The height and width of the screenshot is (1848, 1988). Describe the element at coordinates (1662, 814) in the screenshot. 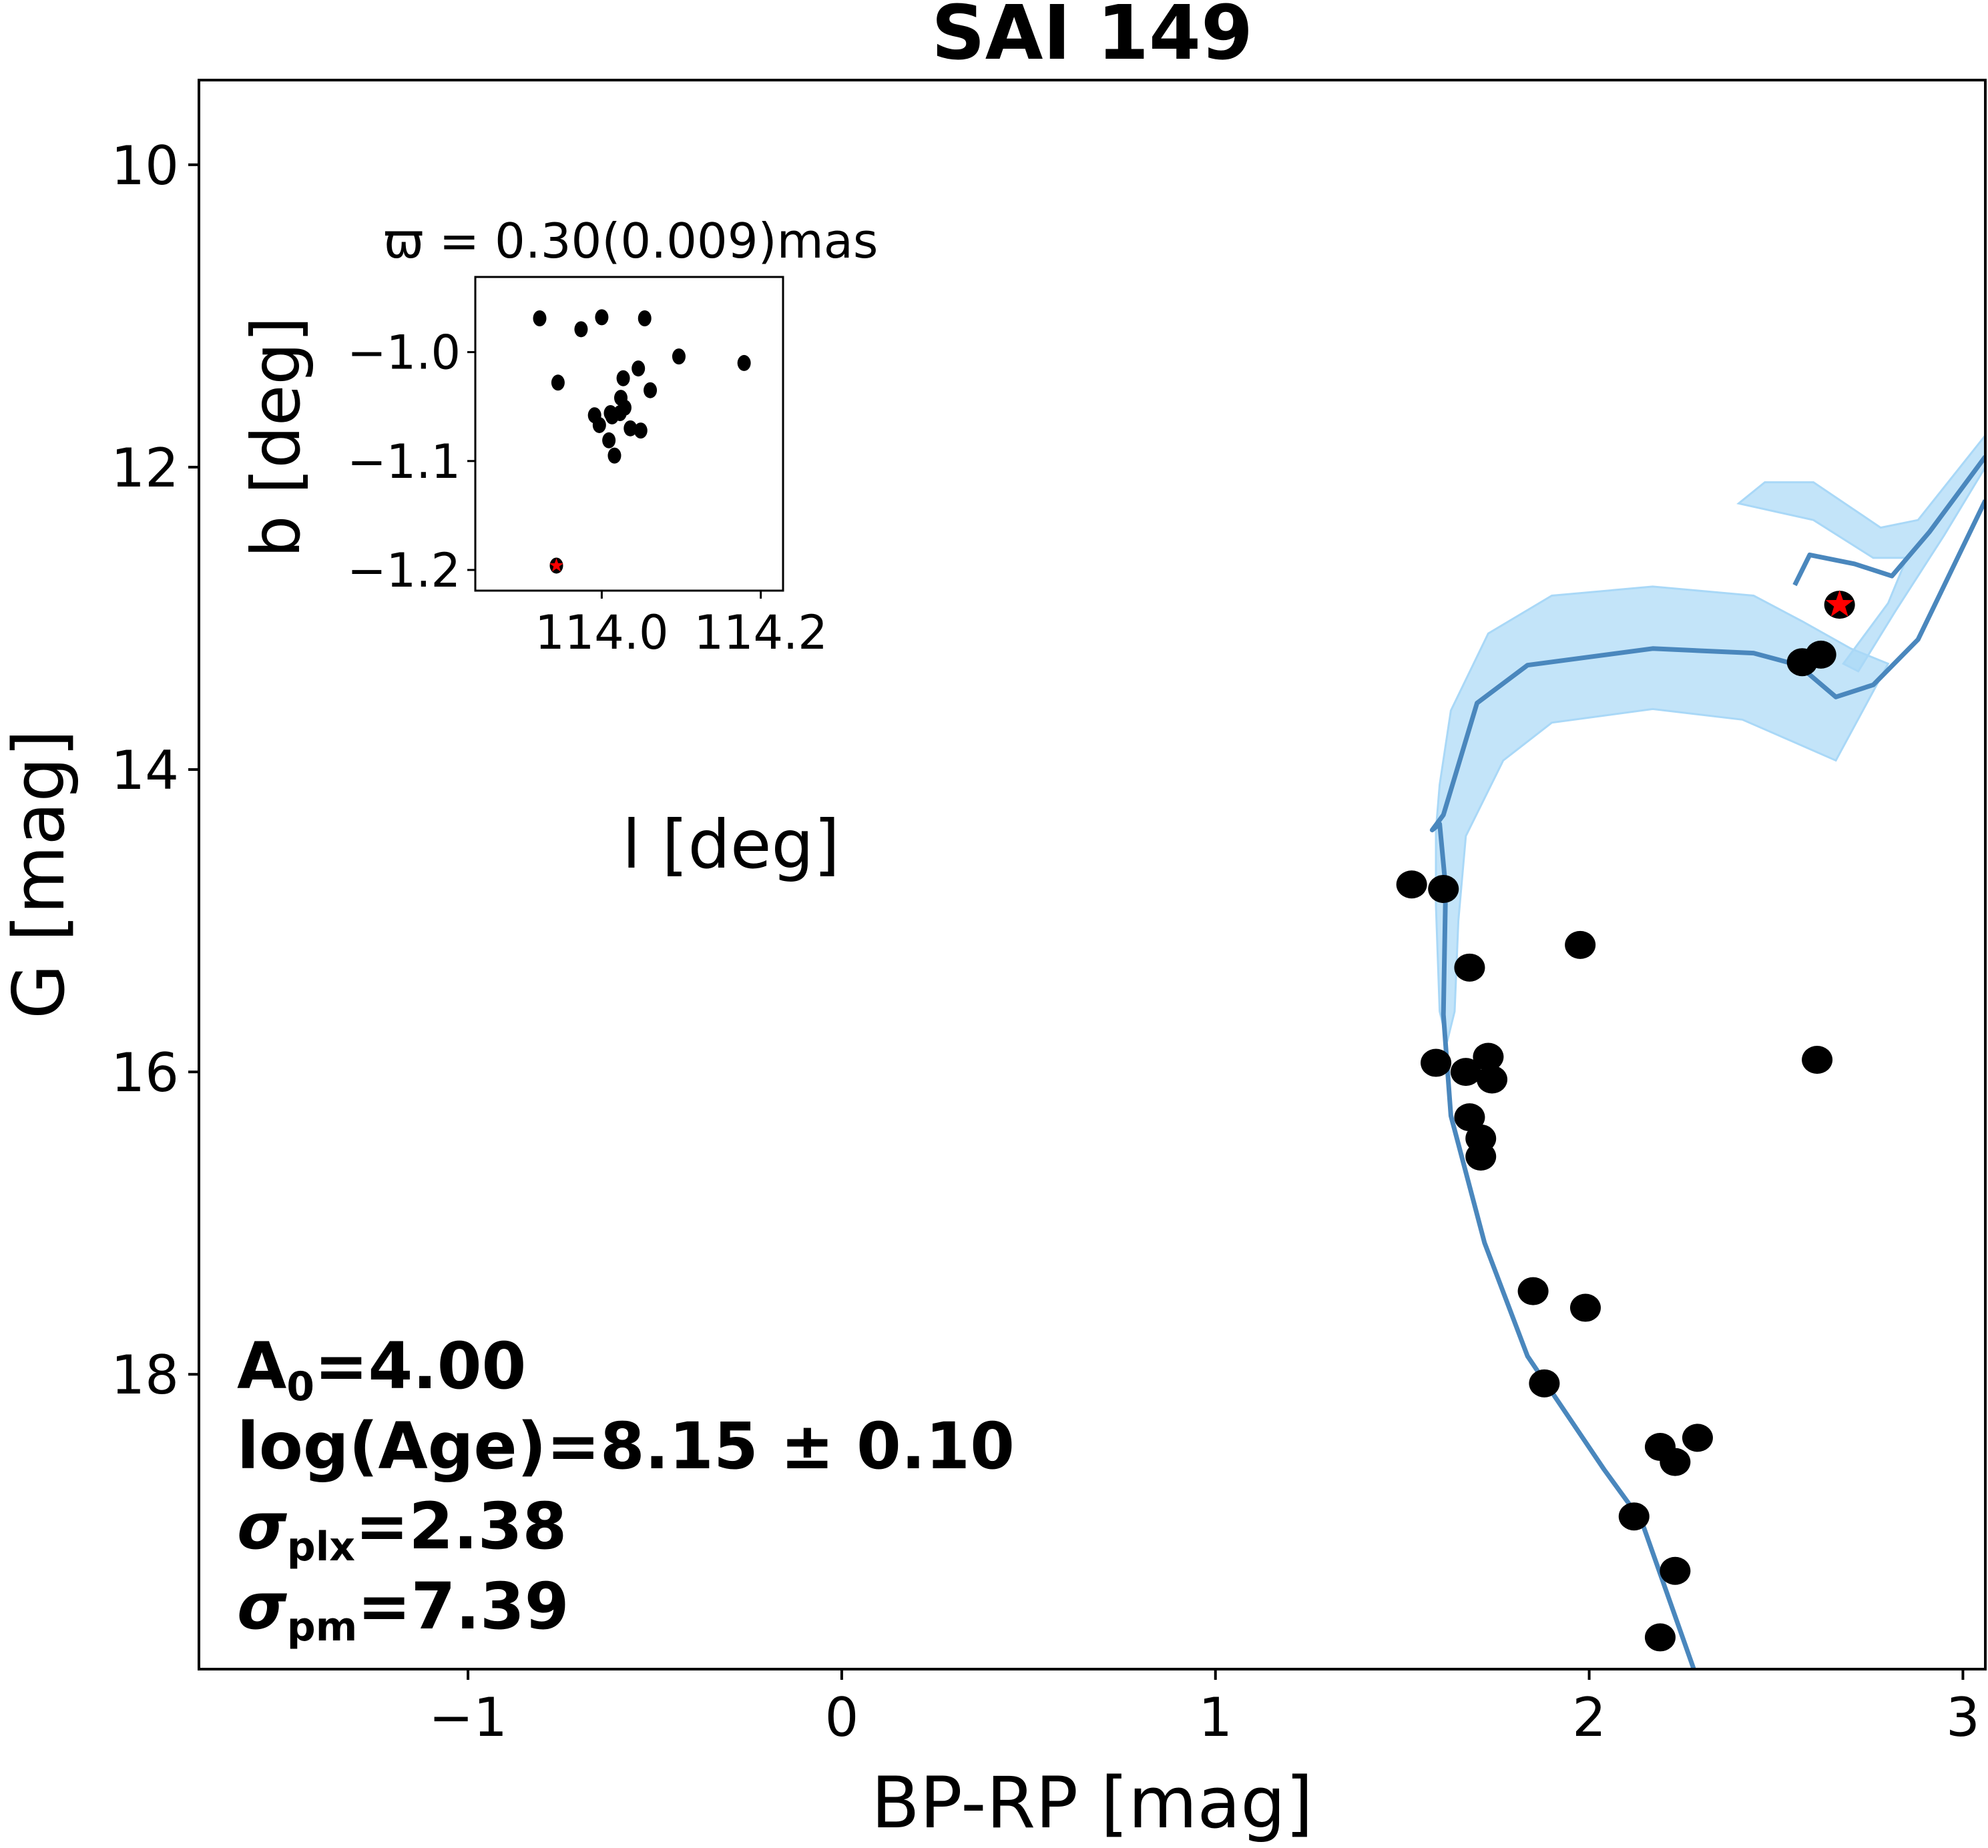

I see `isochrone-uncertainty-band` at that location.